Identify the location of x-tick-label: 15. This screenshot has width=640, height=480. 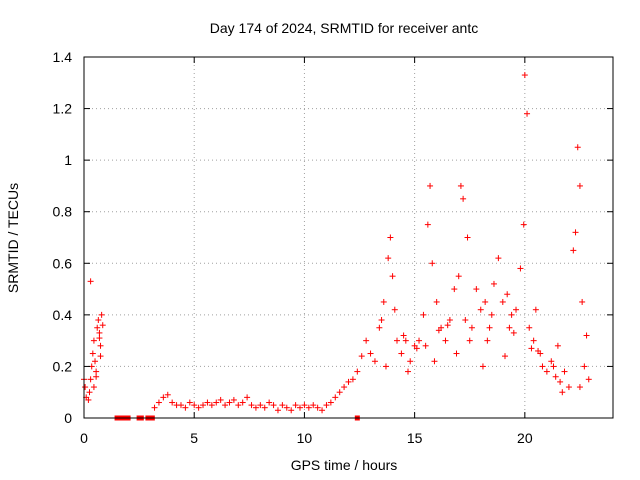
(415, 438).